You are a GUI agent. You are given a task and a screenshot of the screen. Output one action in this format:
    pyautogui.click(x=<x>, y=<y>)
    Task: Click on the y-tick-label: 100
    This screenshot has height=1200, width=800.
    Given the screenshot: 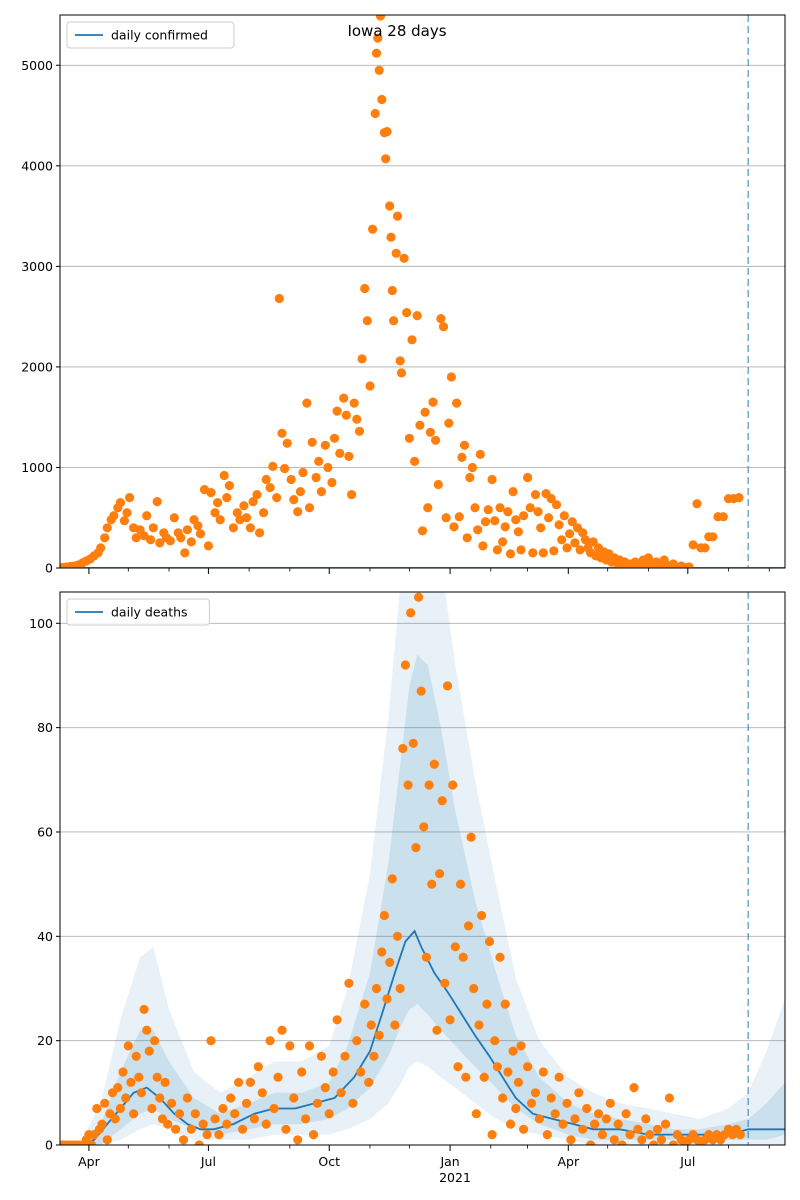 What is the action you would take?
    pyautogui.click(x=41, y=623)
    